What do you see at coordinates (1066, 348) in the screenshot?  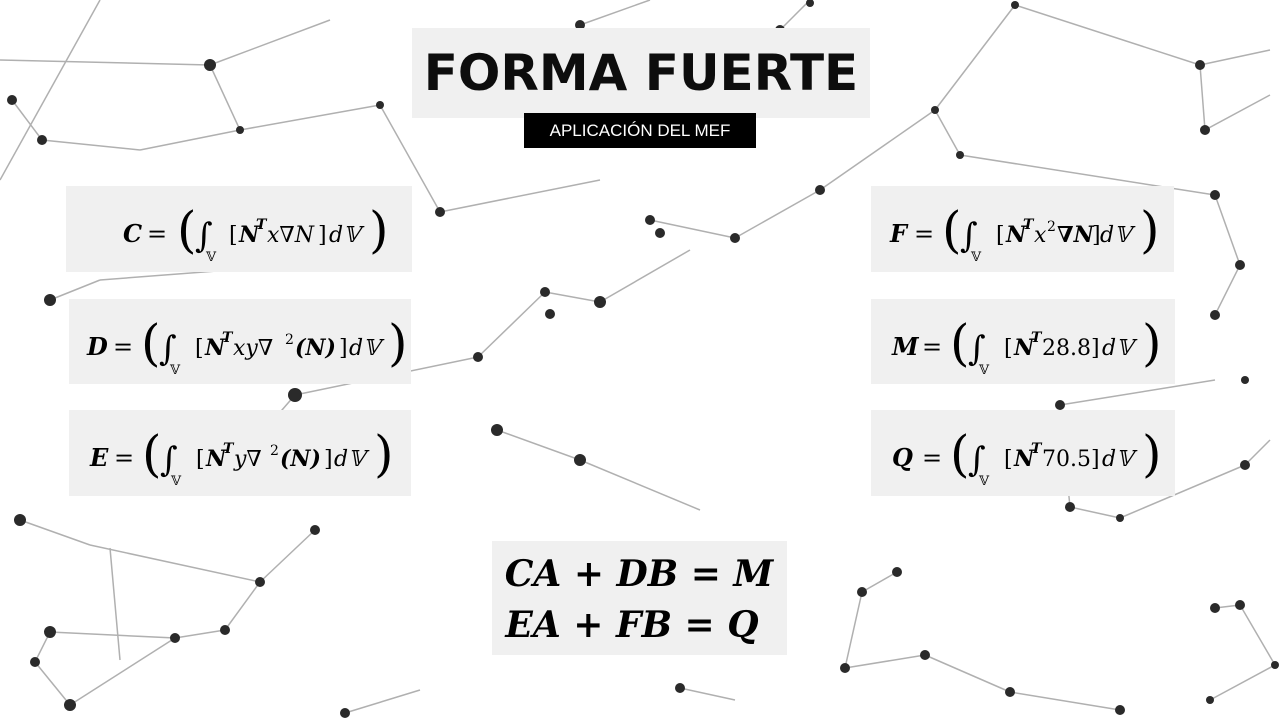 I see `svg-text: 28.8` at bounding box center [1066, 348].